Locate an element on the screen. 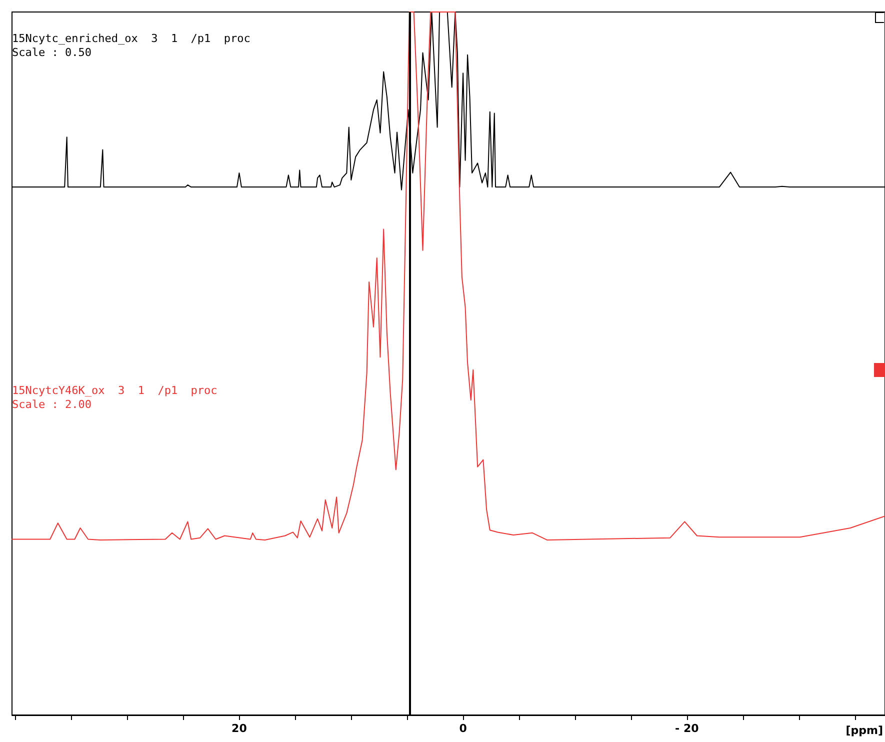  annotation: Scale : 2.00 is located at coordinates (52, 404).